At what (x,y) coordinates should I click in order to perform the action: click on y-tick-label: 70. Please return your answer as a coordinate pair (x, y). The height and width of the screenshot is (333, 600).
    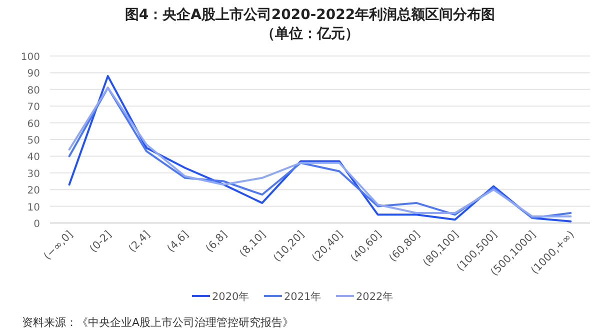
    Looking at the image, I should click on (33, 108).